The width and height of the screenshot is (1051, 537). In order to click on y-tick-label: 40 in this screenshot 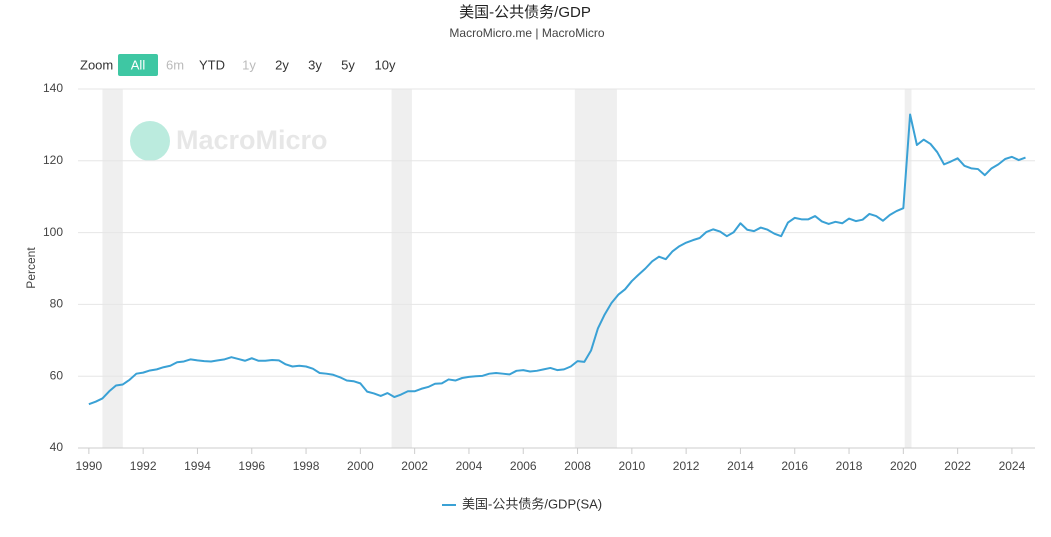, I will do `click(57, 447)`.